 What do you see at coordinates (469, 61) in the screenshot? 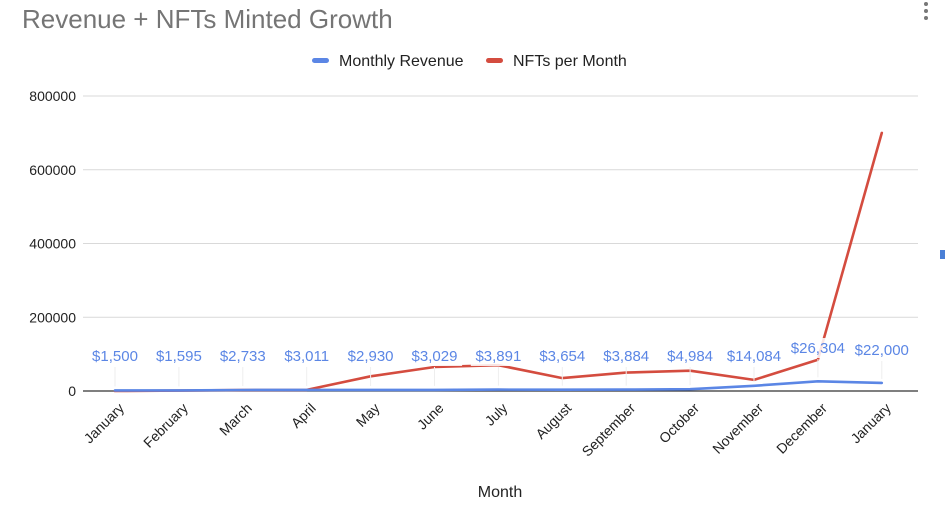
I see `legend: Monthly Revenue NFTs per Month` at bounding box center [469, 61].